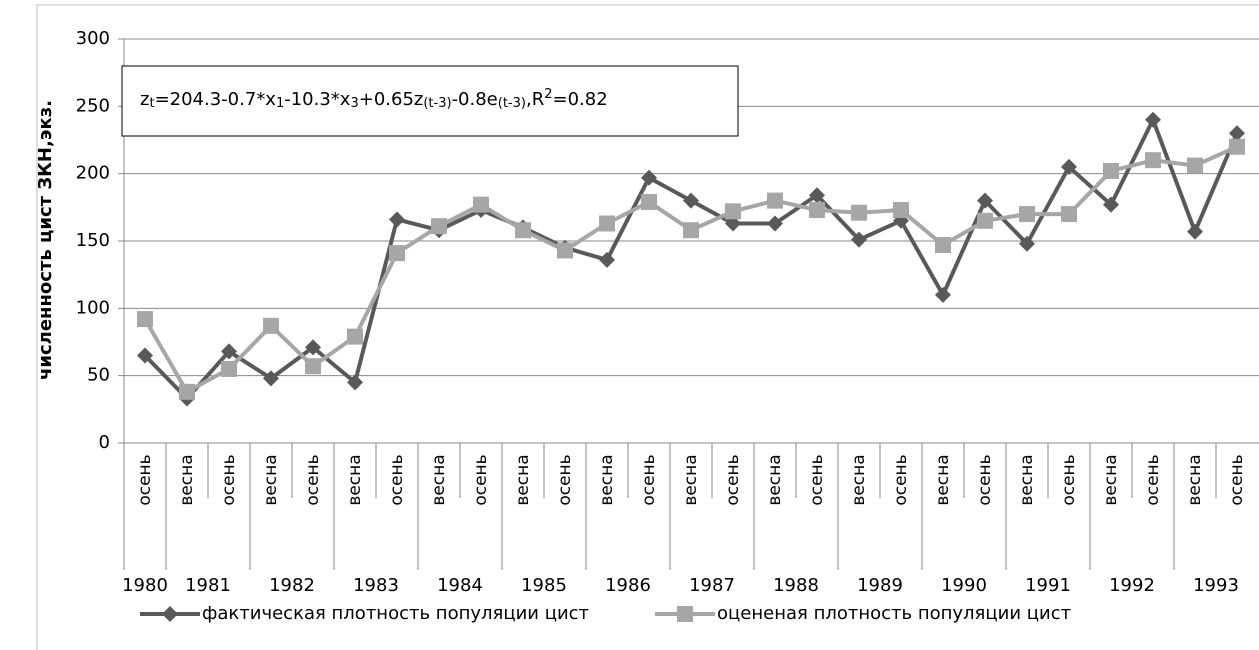  I want to click on annotation-part: -0.8e, so click(475, 99).